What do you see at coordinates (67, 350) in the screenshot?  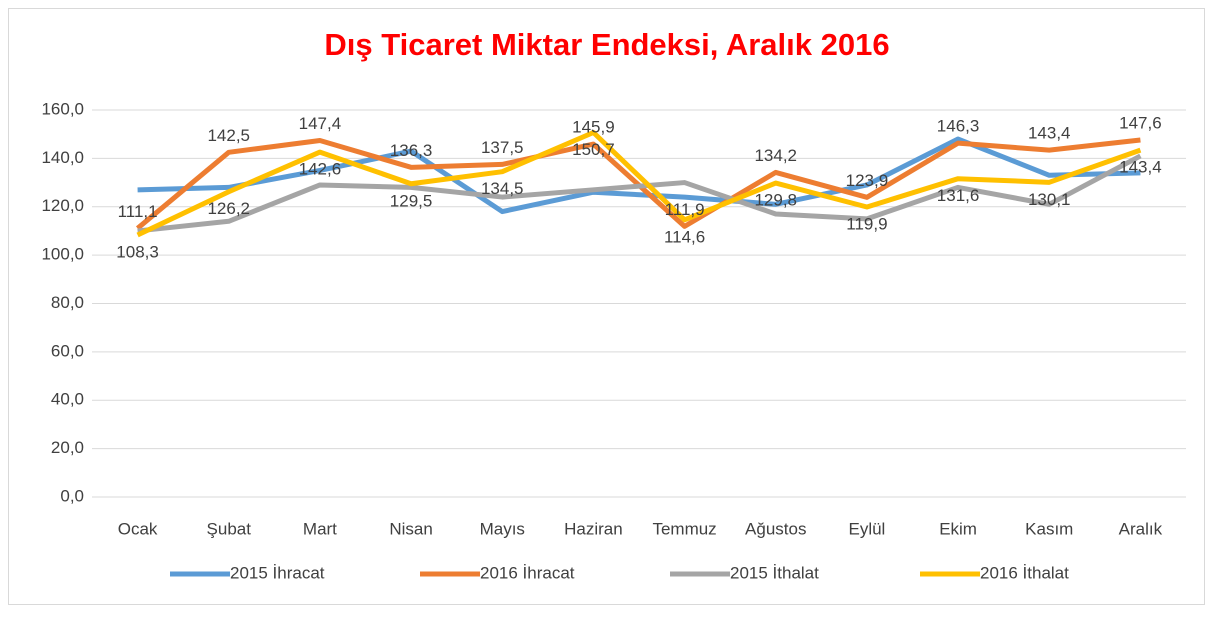 I see `y-tick-label: 60,0` at bounding box center [67, 350].